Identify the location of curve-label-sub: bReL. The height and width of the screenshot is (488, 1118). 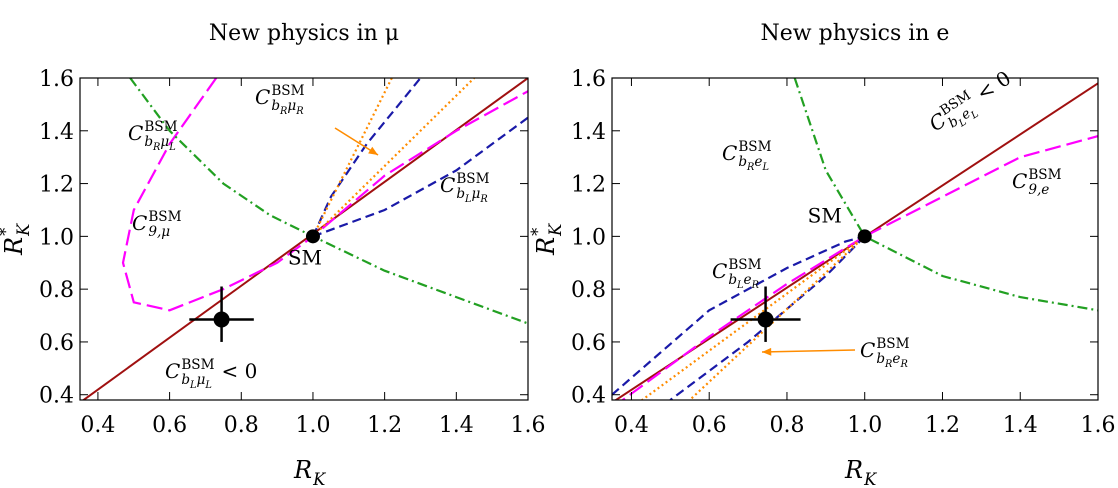
(753, 163).